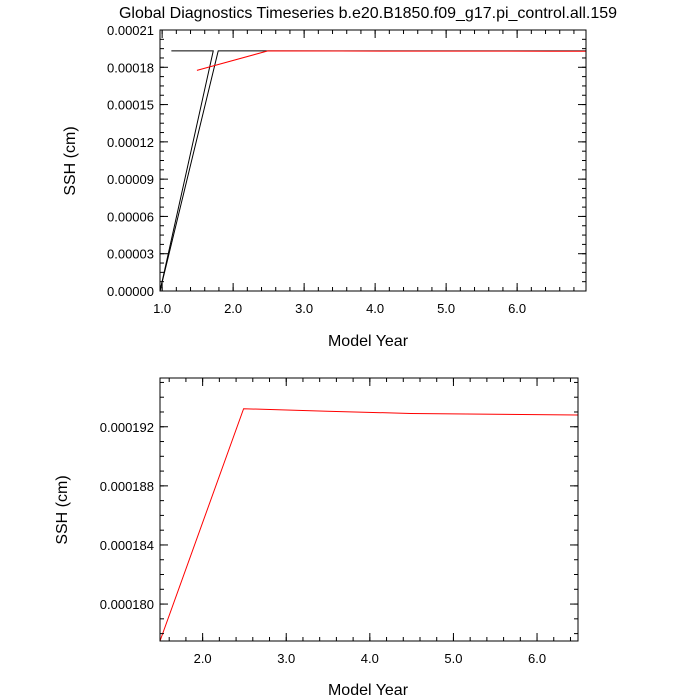 The height and width of the screenshot is (700, 700). What do you see at coordinates (127, 486) in the screenshot?
I see `bottom-chart-y-tick-label: 0.000188` at bounding box center [127, 486].